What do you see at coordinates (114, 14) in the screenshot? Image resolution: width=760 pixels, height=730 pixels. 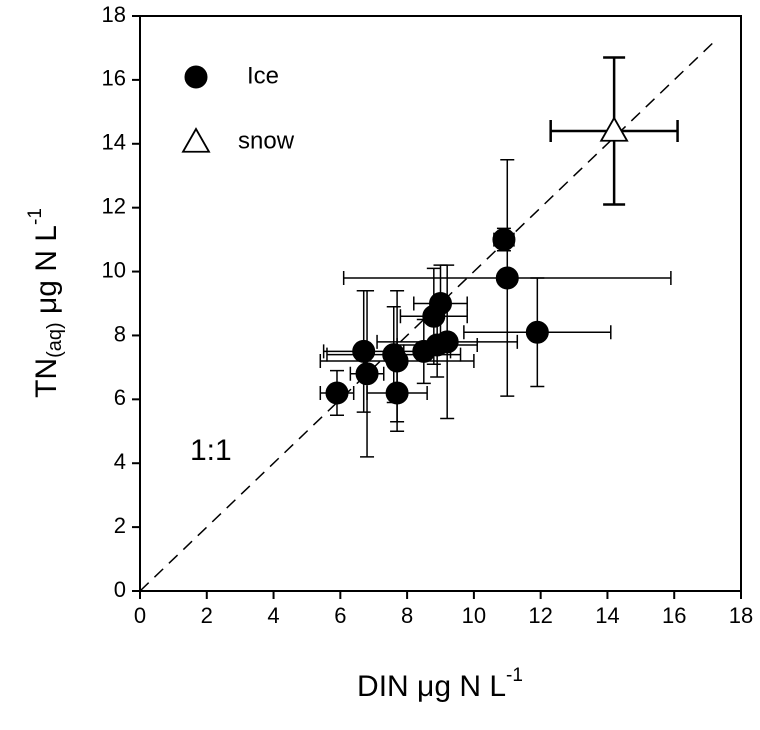 I see `y-tick-label: 18` at bounding box center [114, 14].